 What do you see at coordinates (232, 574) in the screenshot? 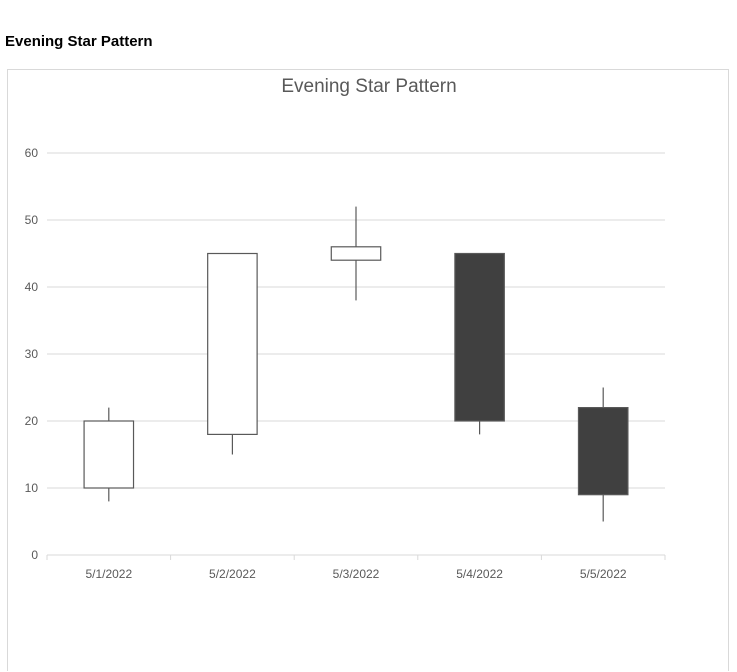
I see `x-tick-label: 5/2/2022` at bounding box center [232, 574].